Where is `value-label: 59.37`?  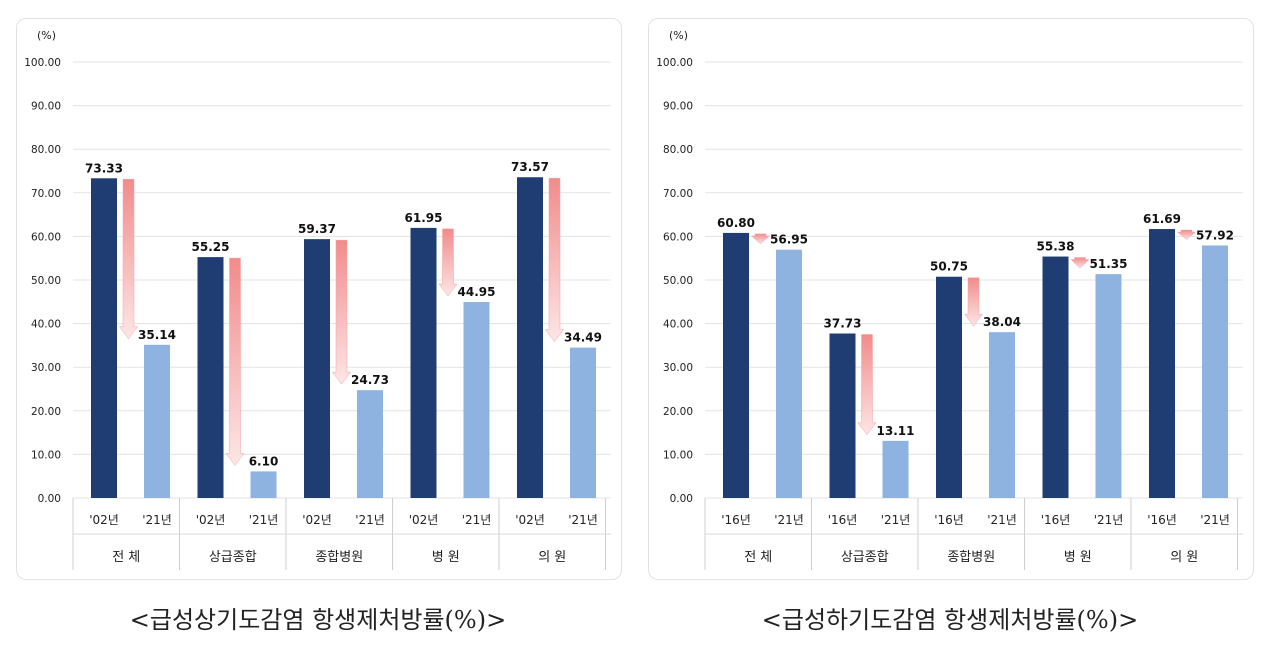 value-label: 59.37 is located at coordinates (317, 229).